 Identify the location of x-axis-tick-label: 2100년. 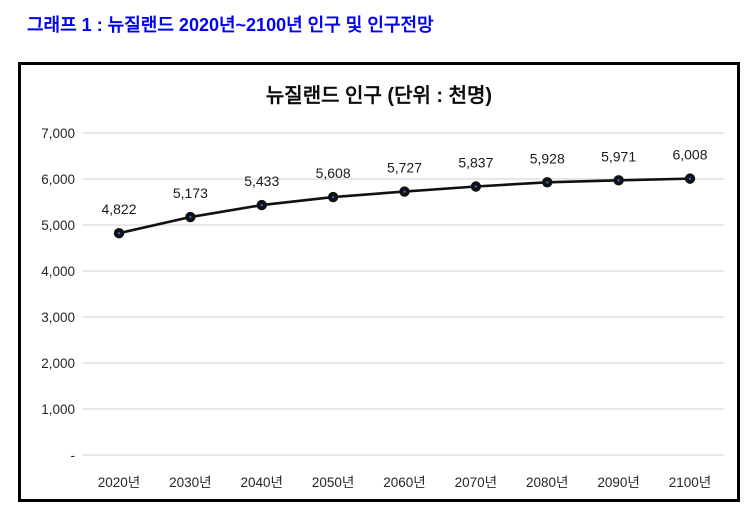
(690, 482).